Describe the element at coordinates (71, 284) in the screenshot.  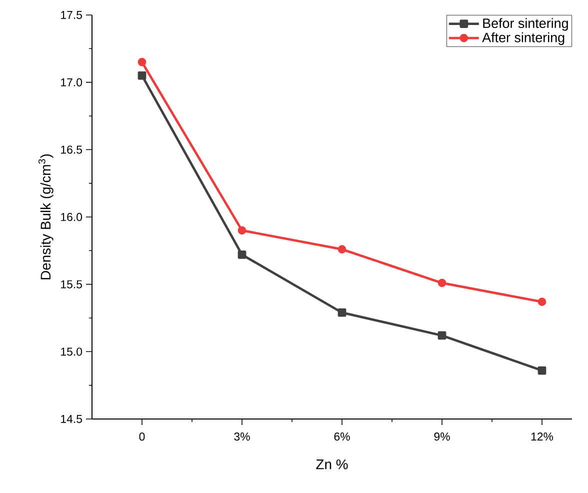
I see `y-tick-label: 15.5` at that location.